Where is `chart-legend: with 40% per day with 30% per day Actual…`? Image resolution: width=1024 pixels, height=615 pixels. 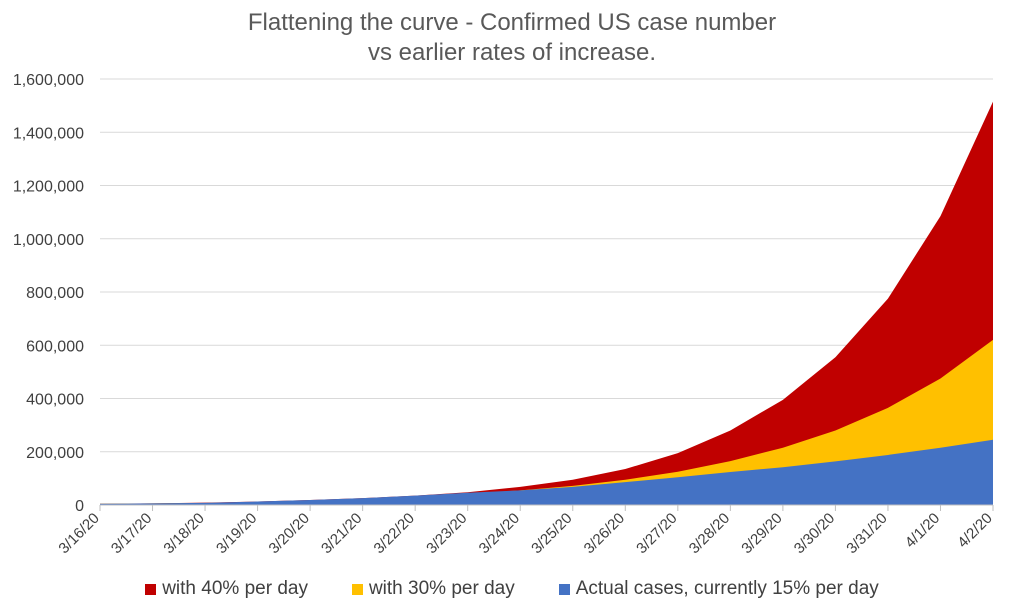
chart-legend: with 40% per day with 30% per day Actual… is located at coordinates (512, 589).